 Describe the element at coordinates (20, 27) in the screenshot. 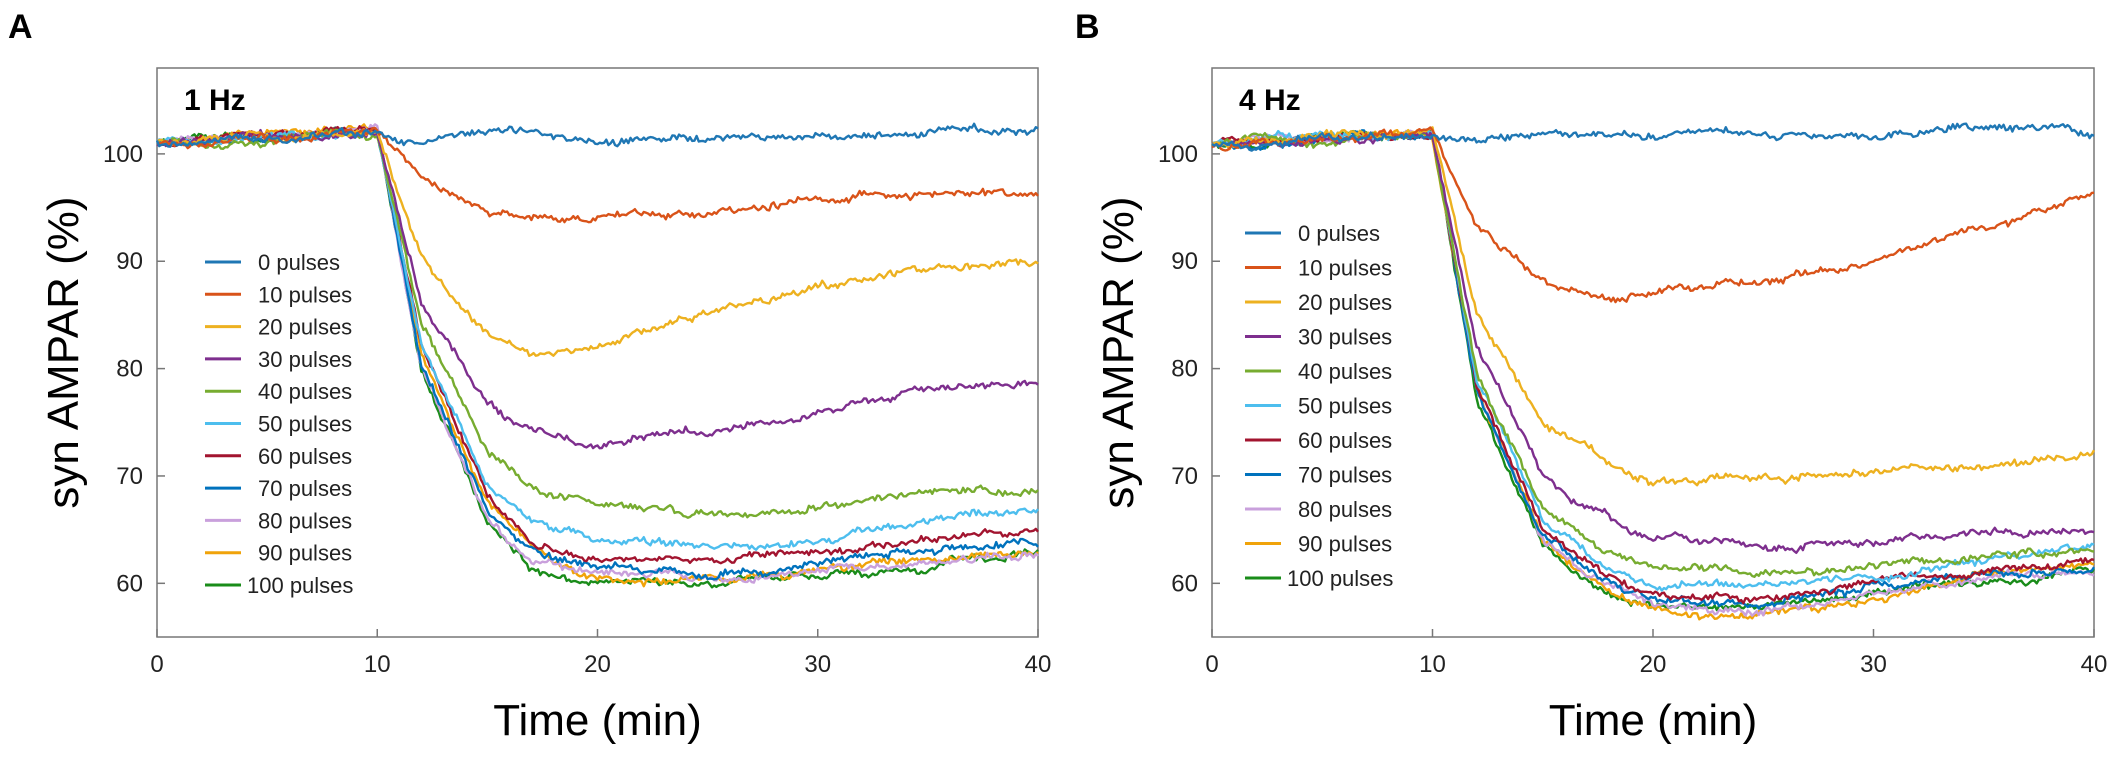

I see `panel-label: A` at that location.